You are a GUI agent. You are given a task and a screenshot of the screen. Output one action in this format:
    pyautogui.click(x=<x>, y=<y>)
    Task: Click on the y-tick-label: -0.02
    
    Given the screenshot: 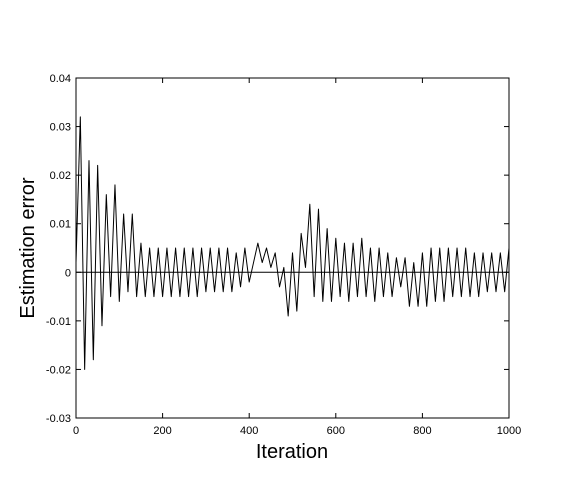 What is the action you would take?
    pyautogui.click(x=58, y=370)
    